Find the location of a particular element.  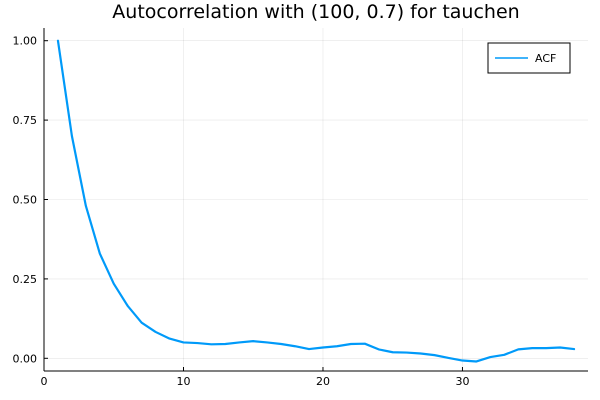

y-tick-label: 0.50 is located at coordinates (25, 200).